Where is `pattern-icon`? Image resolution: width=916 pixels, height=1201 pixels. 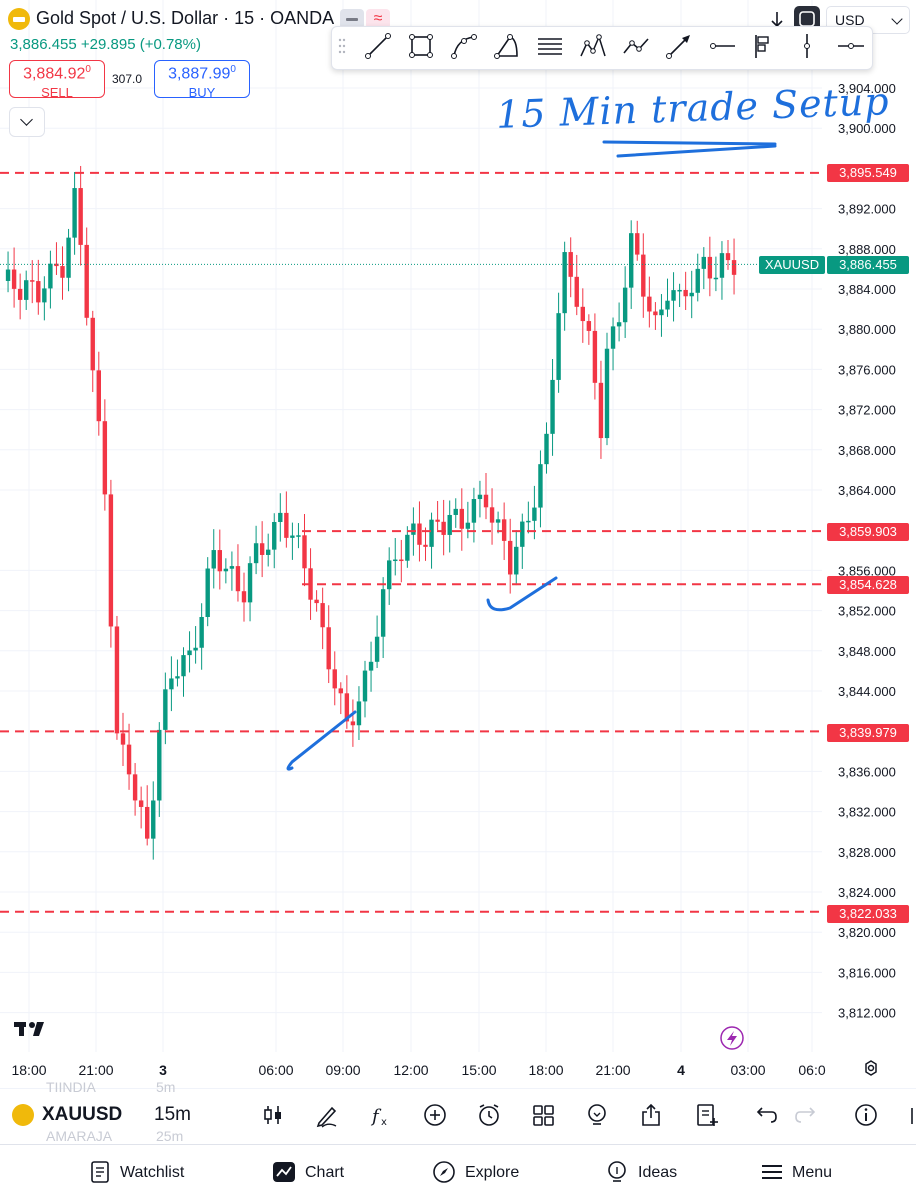
pattern-icon is located at coordinates (593, 46).